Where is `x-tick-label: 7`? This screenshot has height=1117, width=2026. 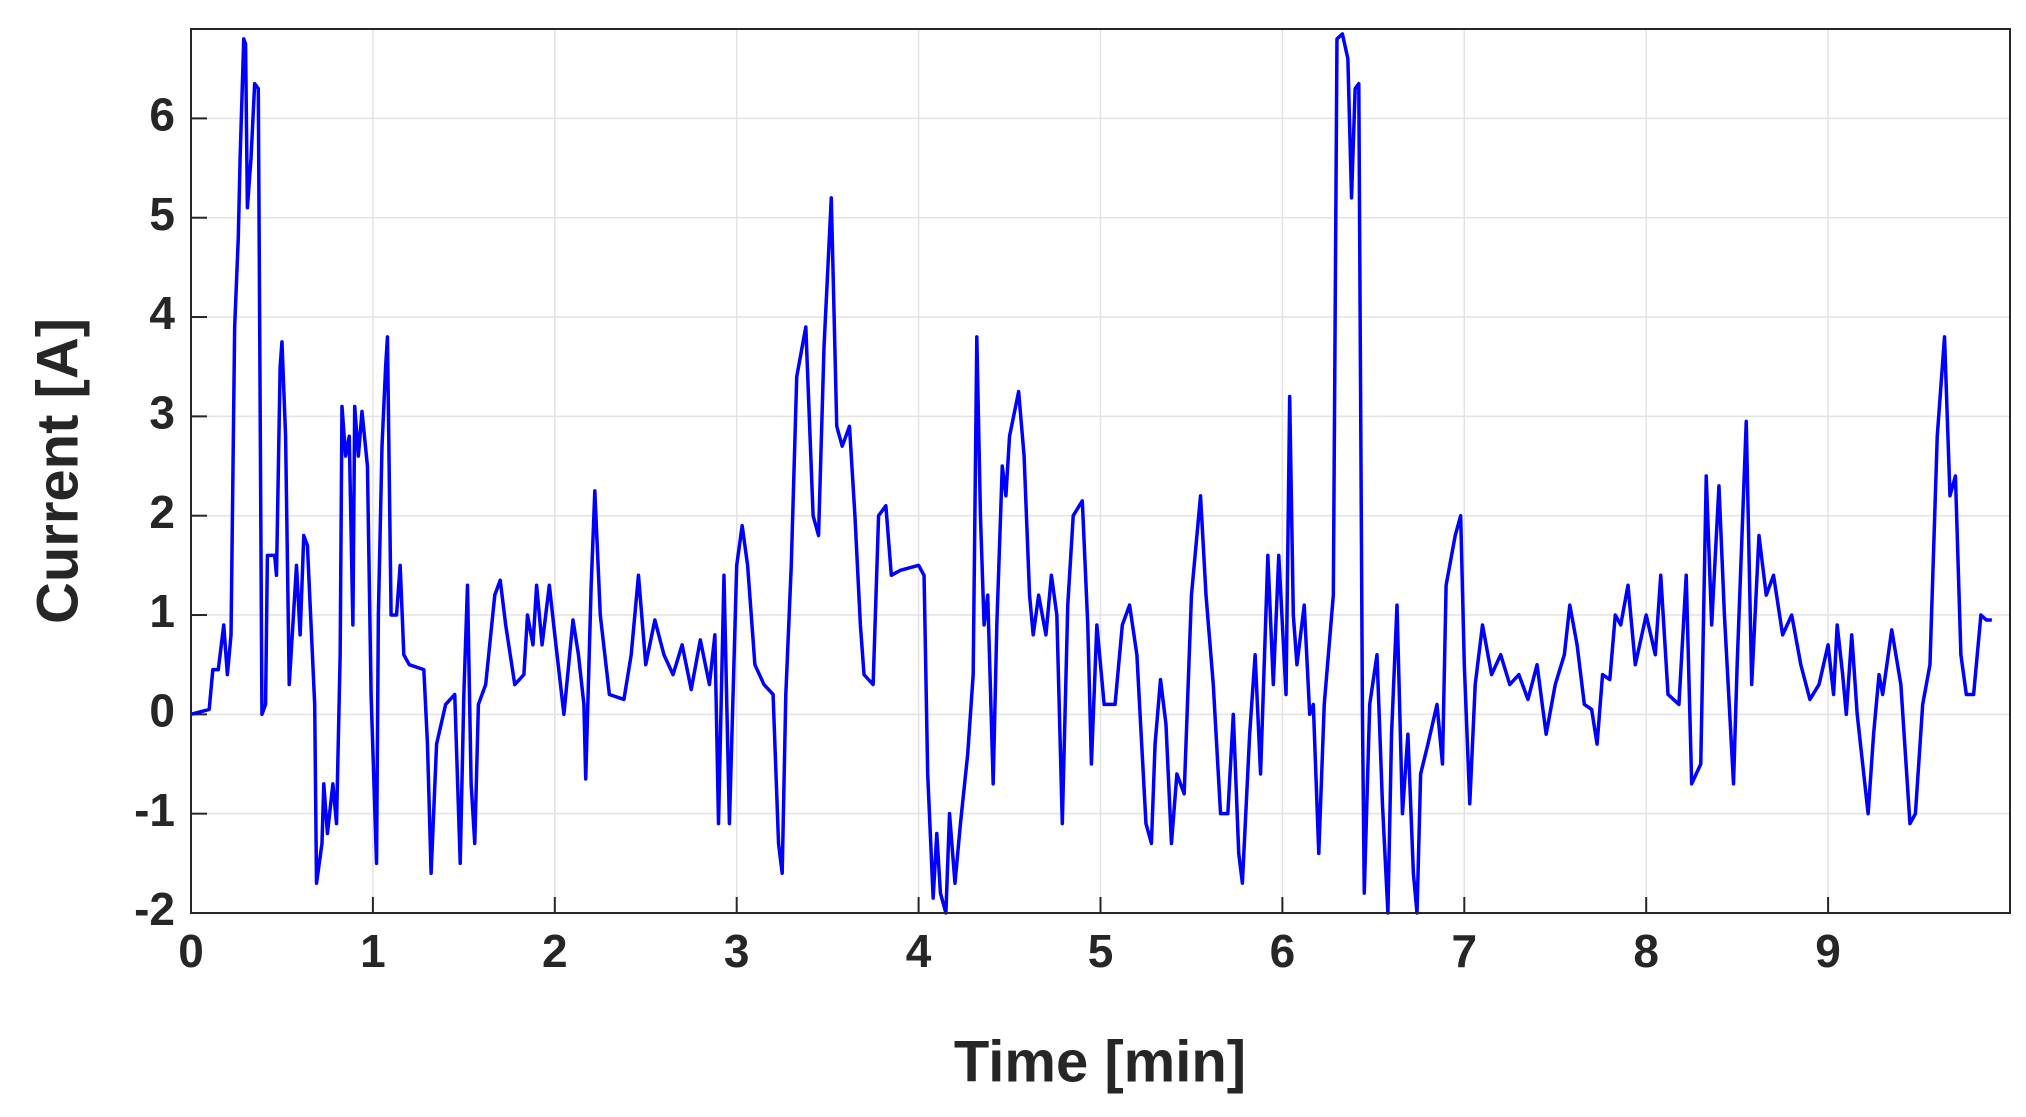 x-tick-label: 7 is located at coordinates (1465, 951).